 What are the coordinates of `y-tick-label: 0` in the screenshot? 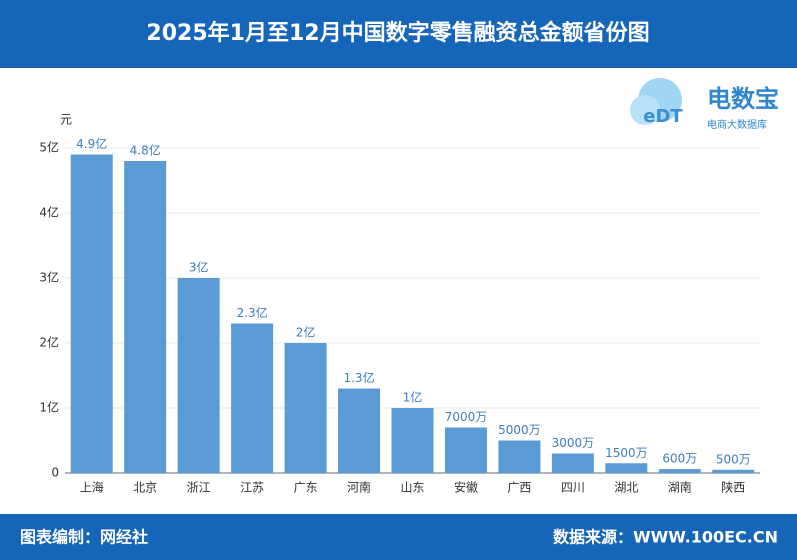 It's located at (55, 473).